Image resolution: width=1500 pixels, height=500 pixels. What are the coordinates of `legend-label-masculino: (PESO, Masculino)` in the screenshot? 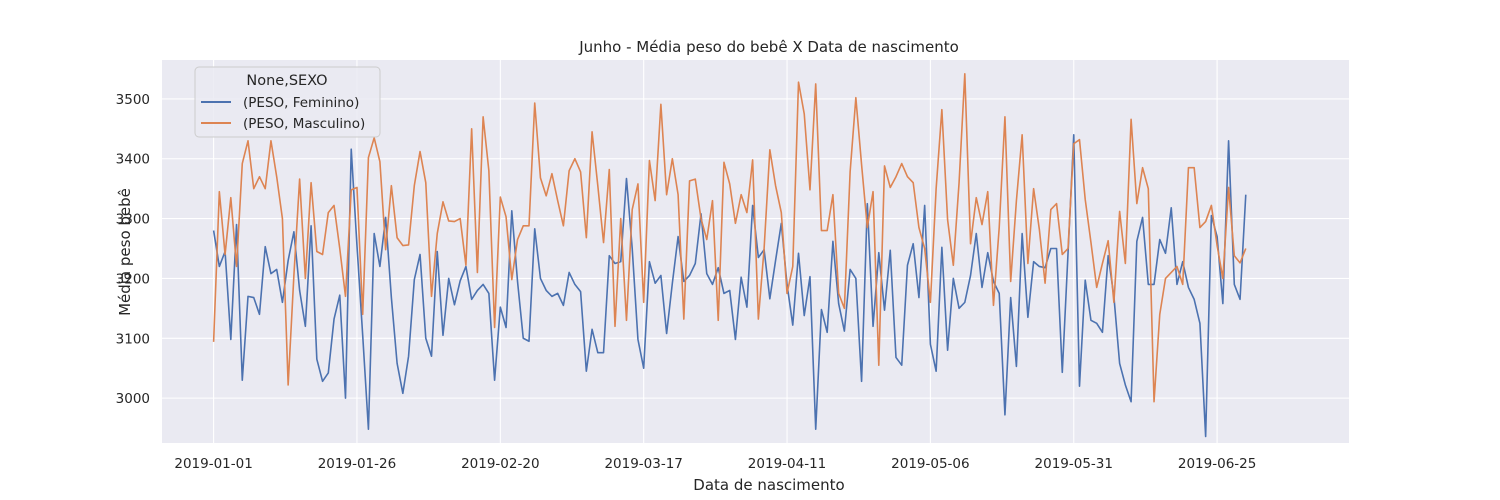 It's located at (304, 124).